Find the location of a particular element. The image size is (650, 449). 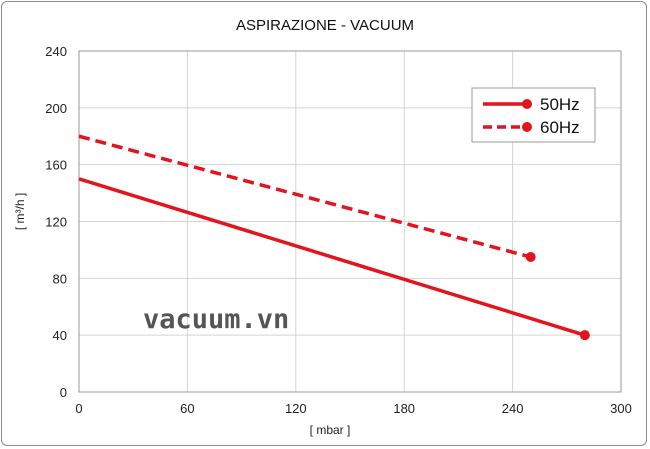

watermark-text: vacuum.vn is located at coordinates (216, 319).